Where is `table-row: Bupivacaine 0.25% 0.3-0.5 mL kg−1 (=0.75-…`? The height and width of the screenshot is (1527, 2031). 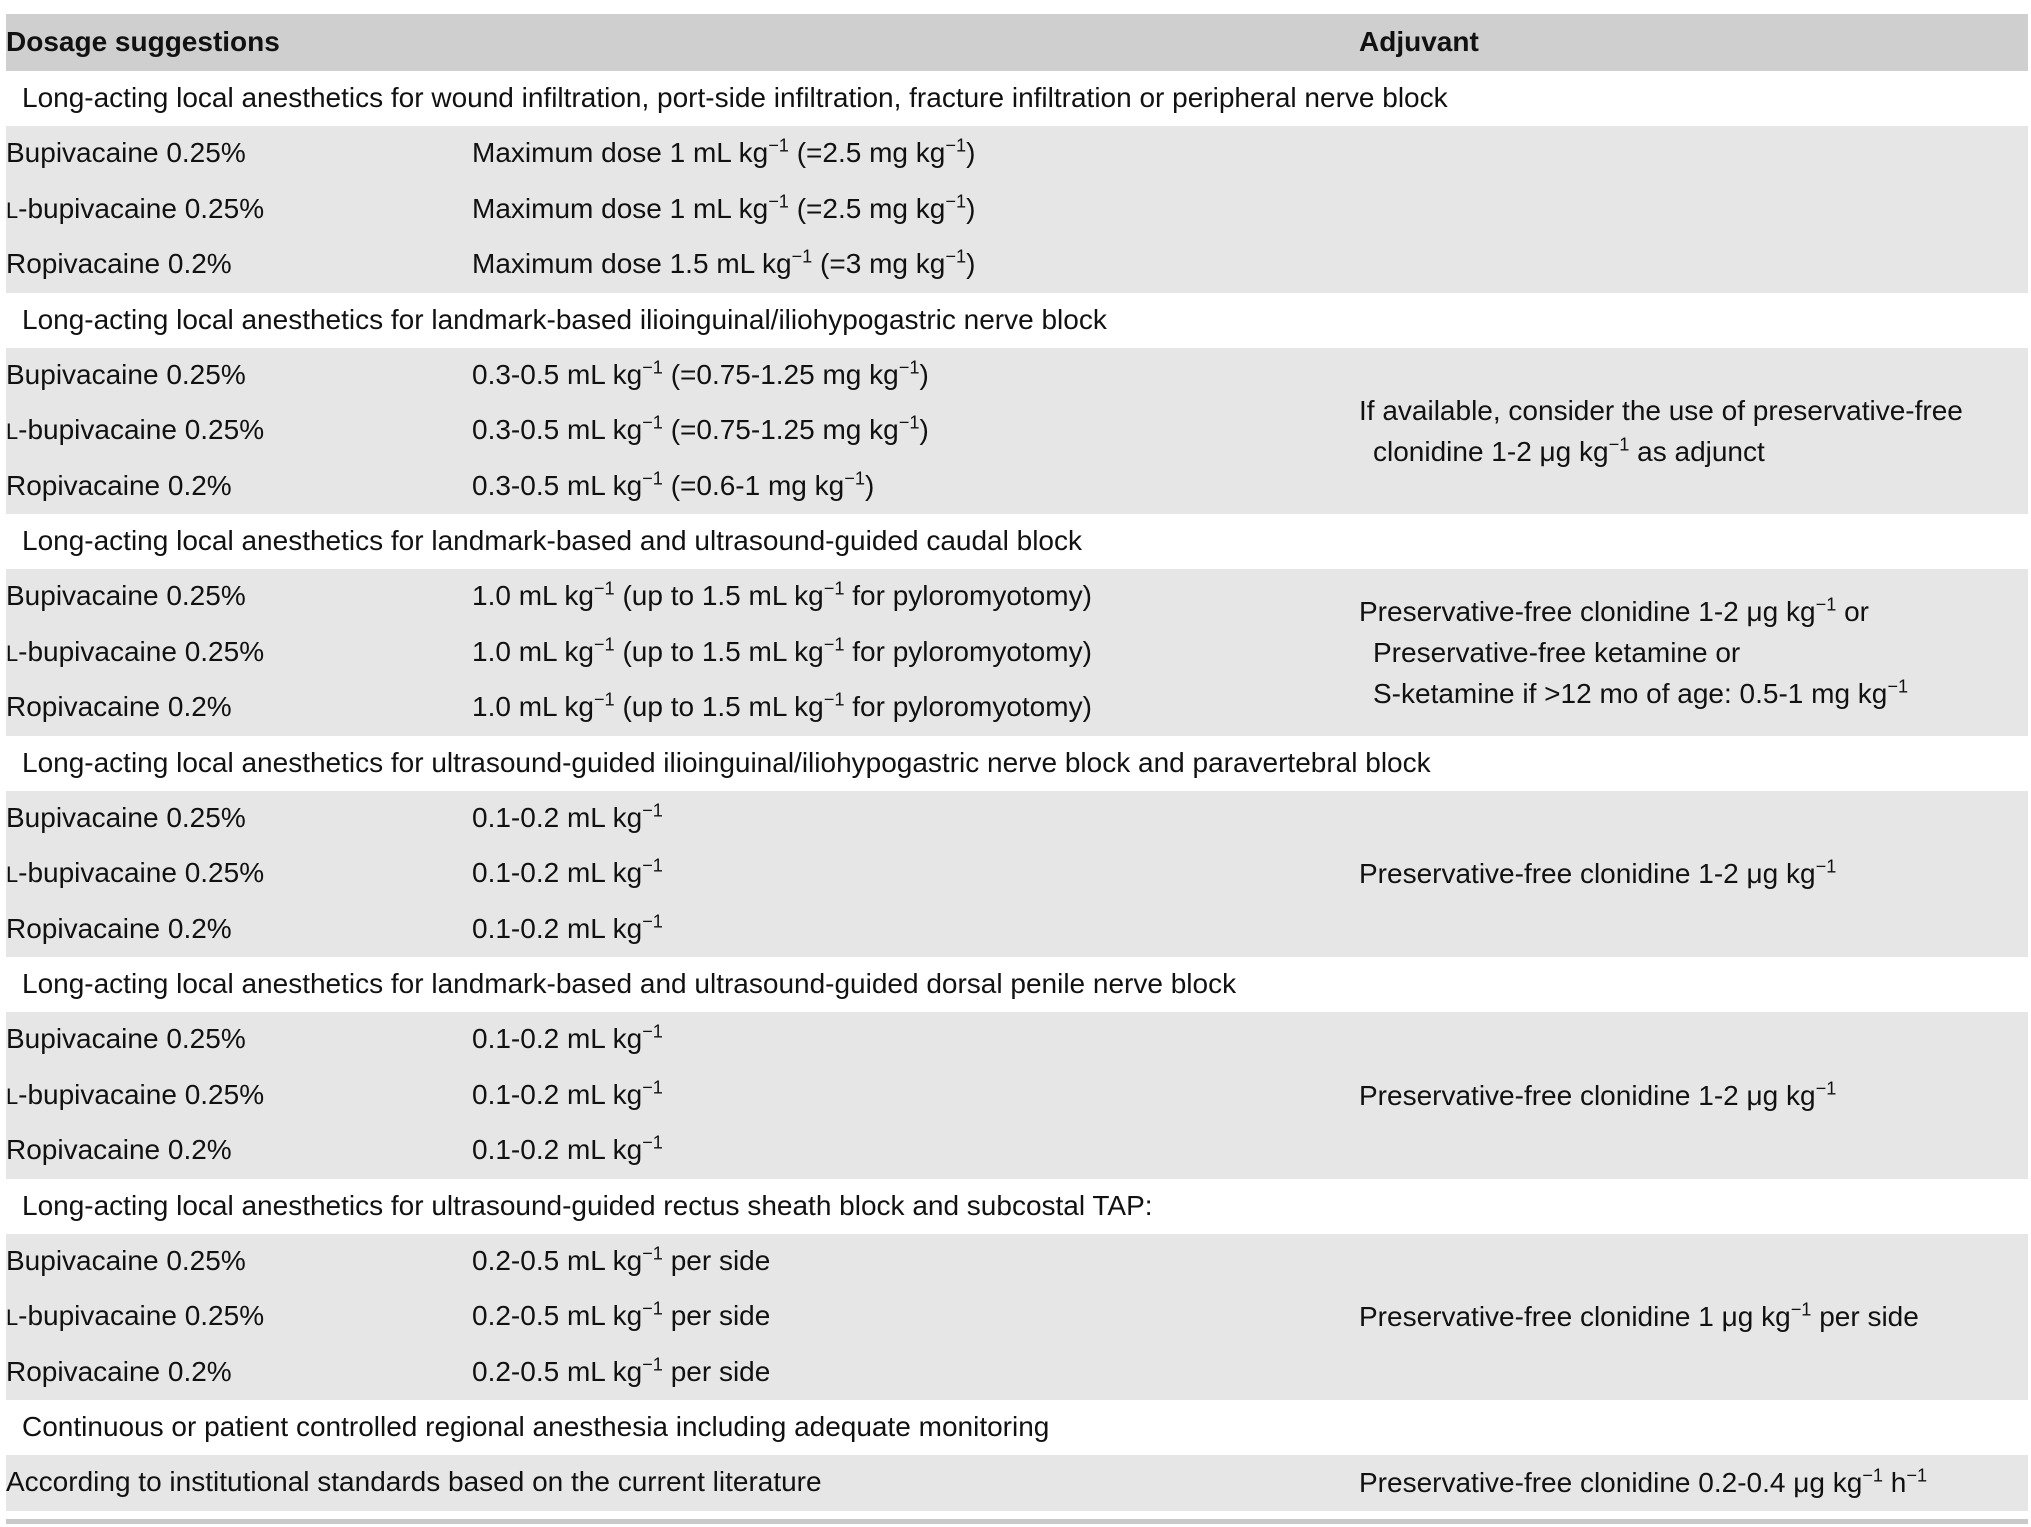 table-row: Bupivacaine 0.25% 0.3-0.5 mL kg−1 (=0.75-… is located at coordinates (1017, 430).